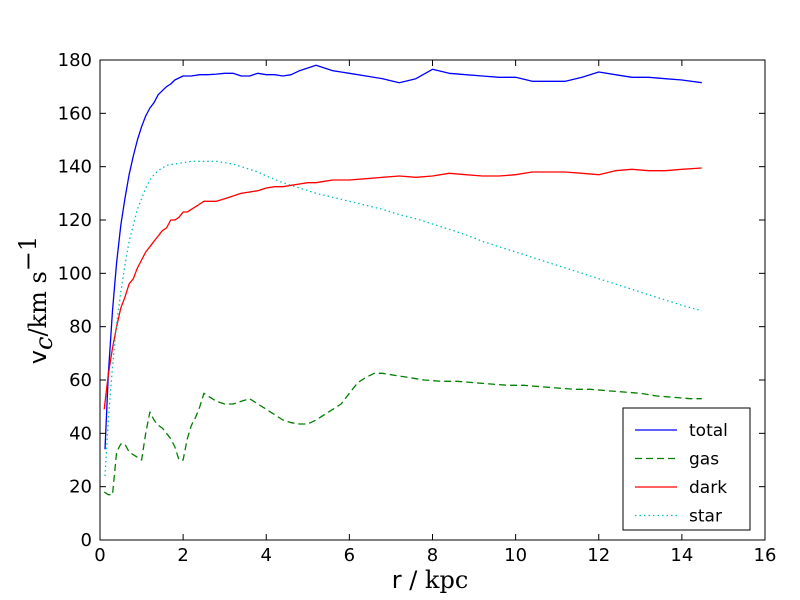 This screenshot has height=600, width=800. Describe the element at coordinates (515, 555) in the screenshot. I see `x-tick-label: 10` at that location.